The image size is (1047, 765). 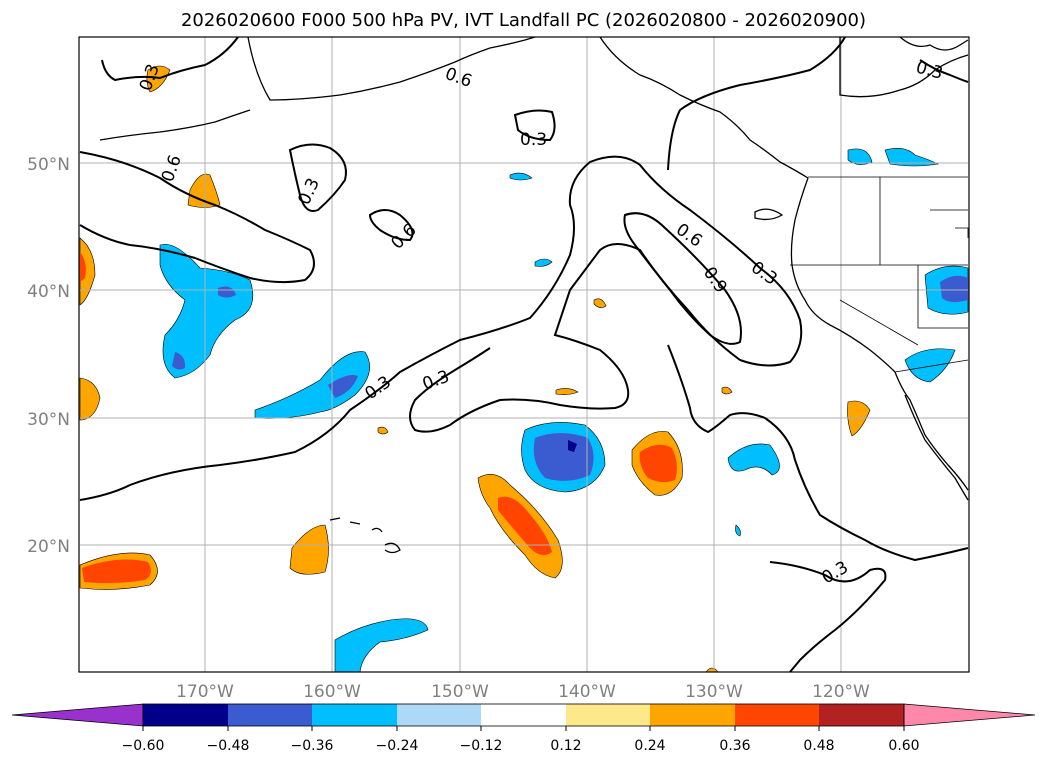 I want to click on lat-label: 40°N, so click(x=48, y=292).